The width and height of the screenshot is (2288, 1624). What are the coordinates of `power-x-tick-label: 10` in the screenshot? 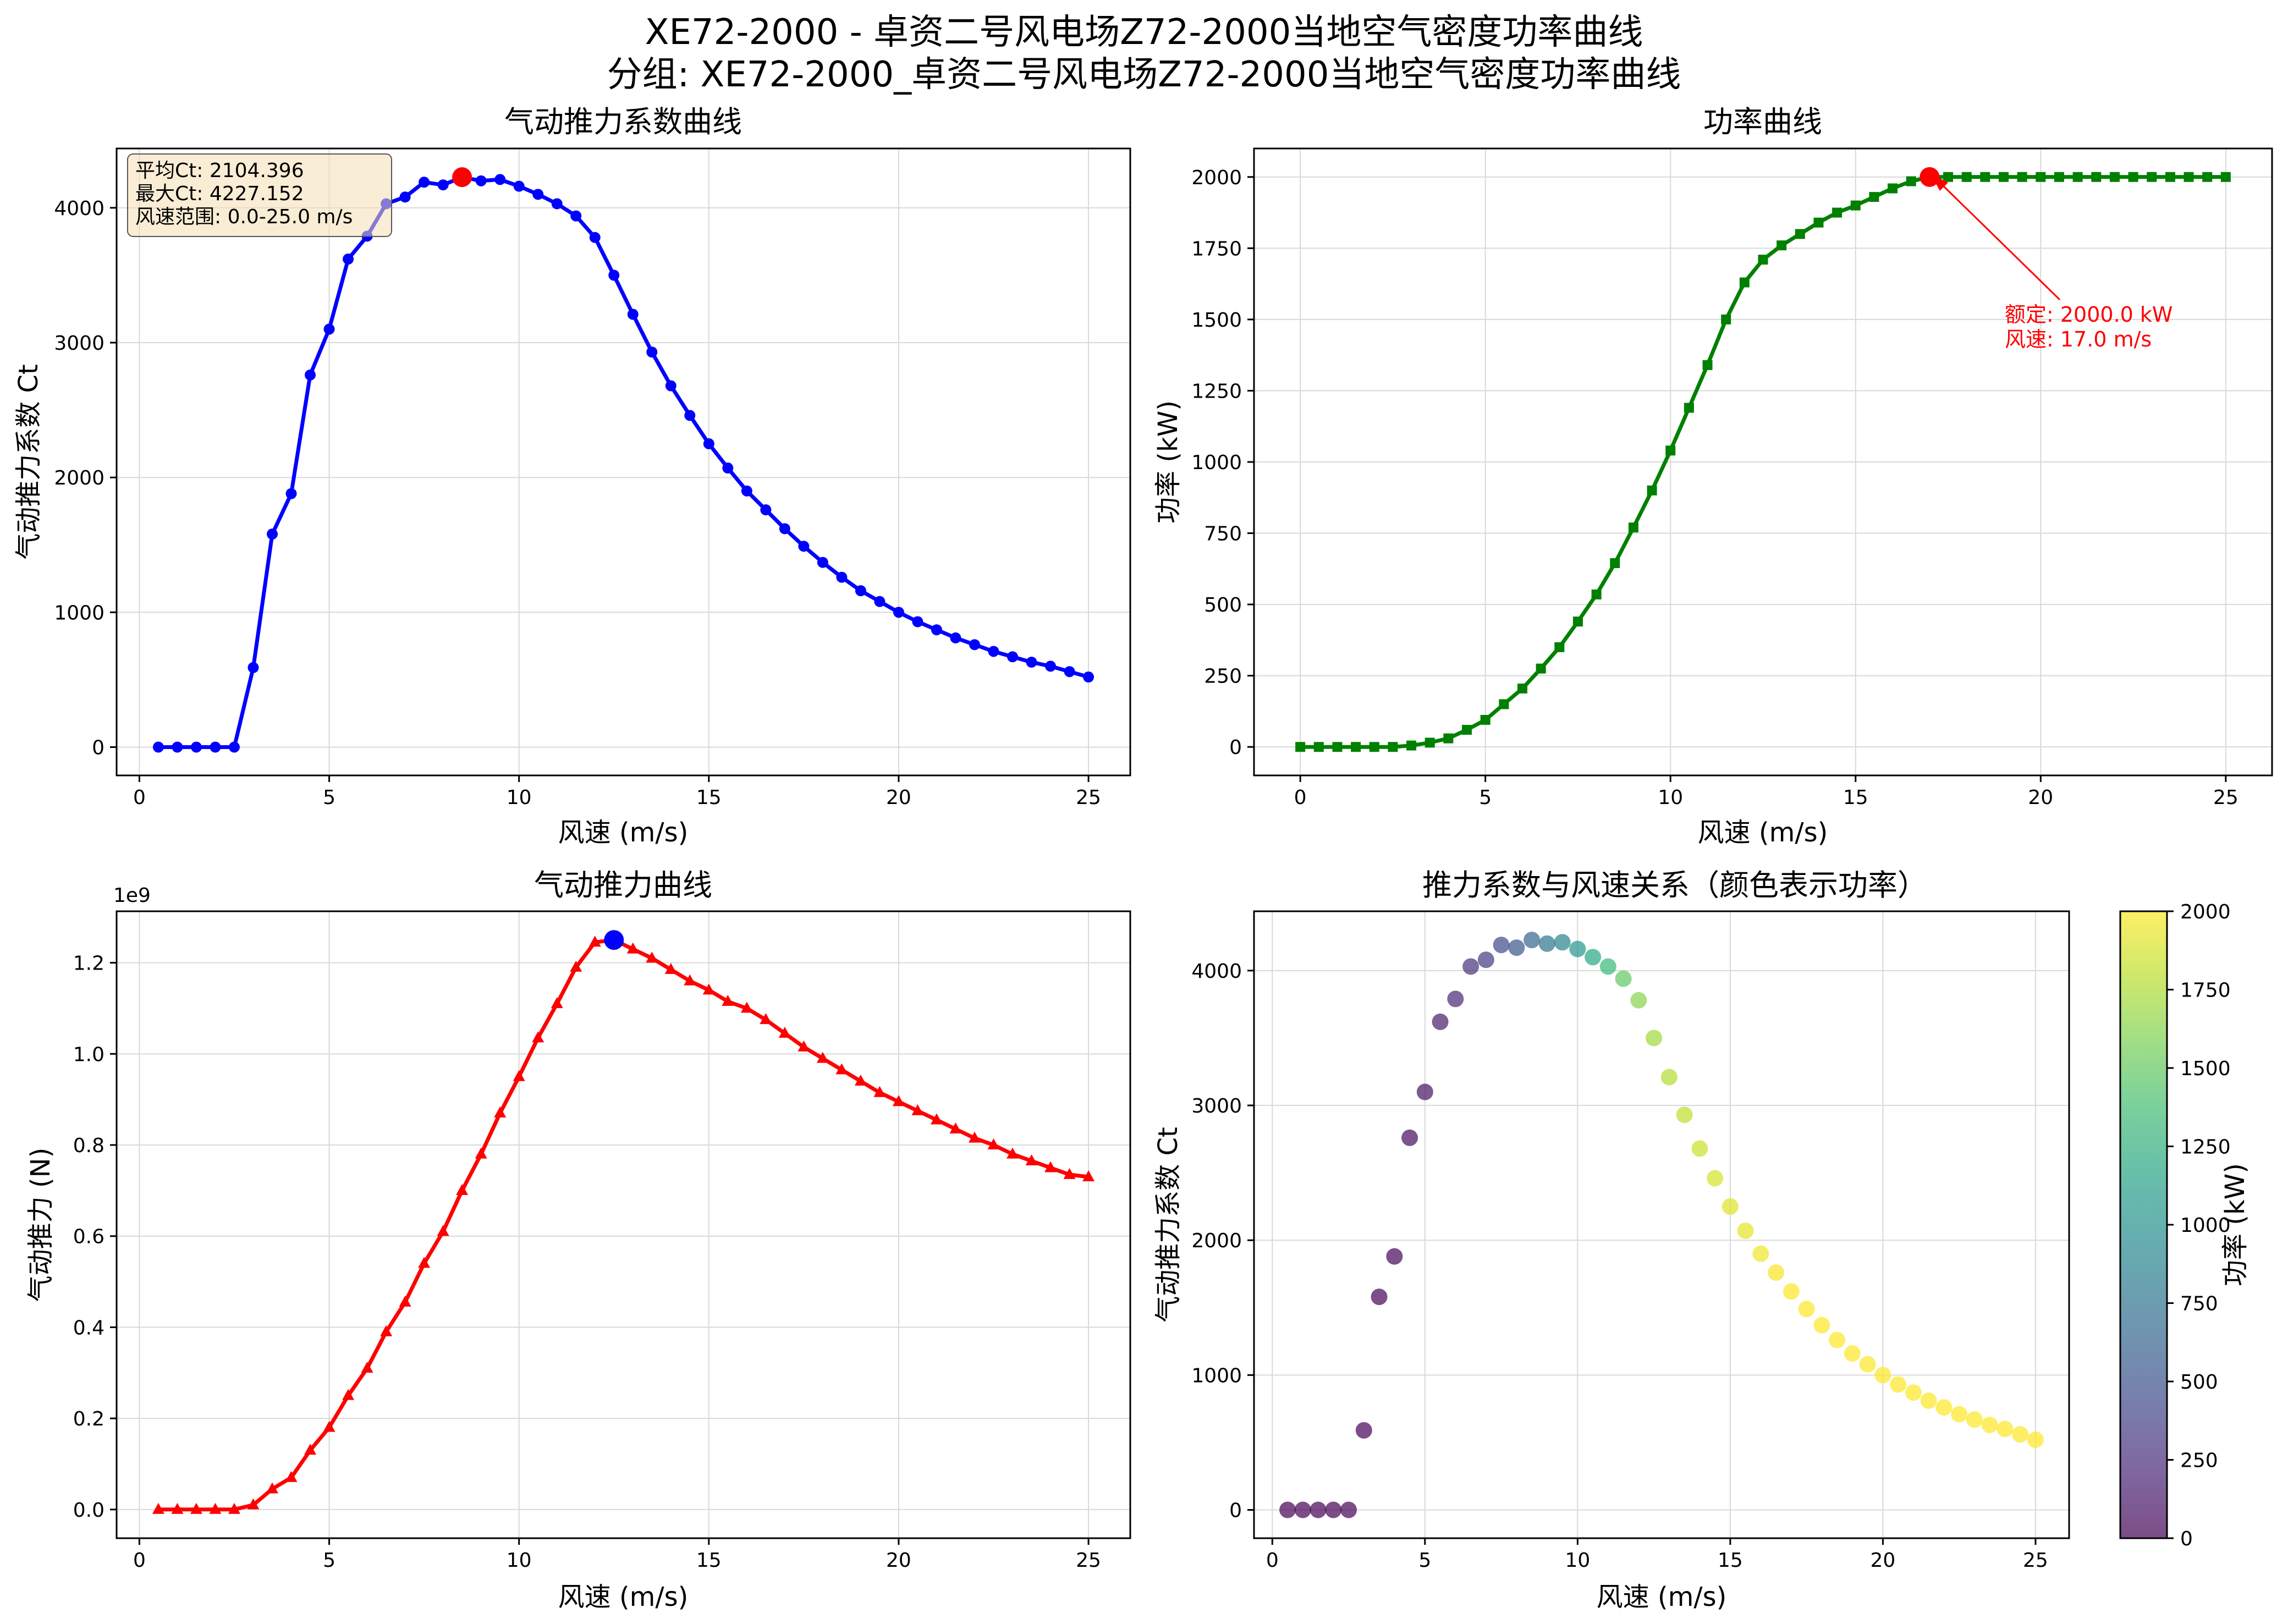 It's located at (1670, 797).